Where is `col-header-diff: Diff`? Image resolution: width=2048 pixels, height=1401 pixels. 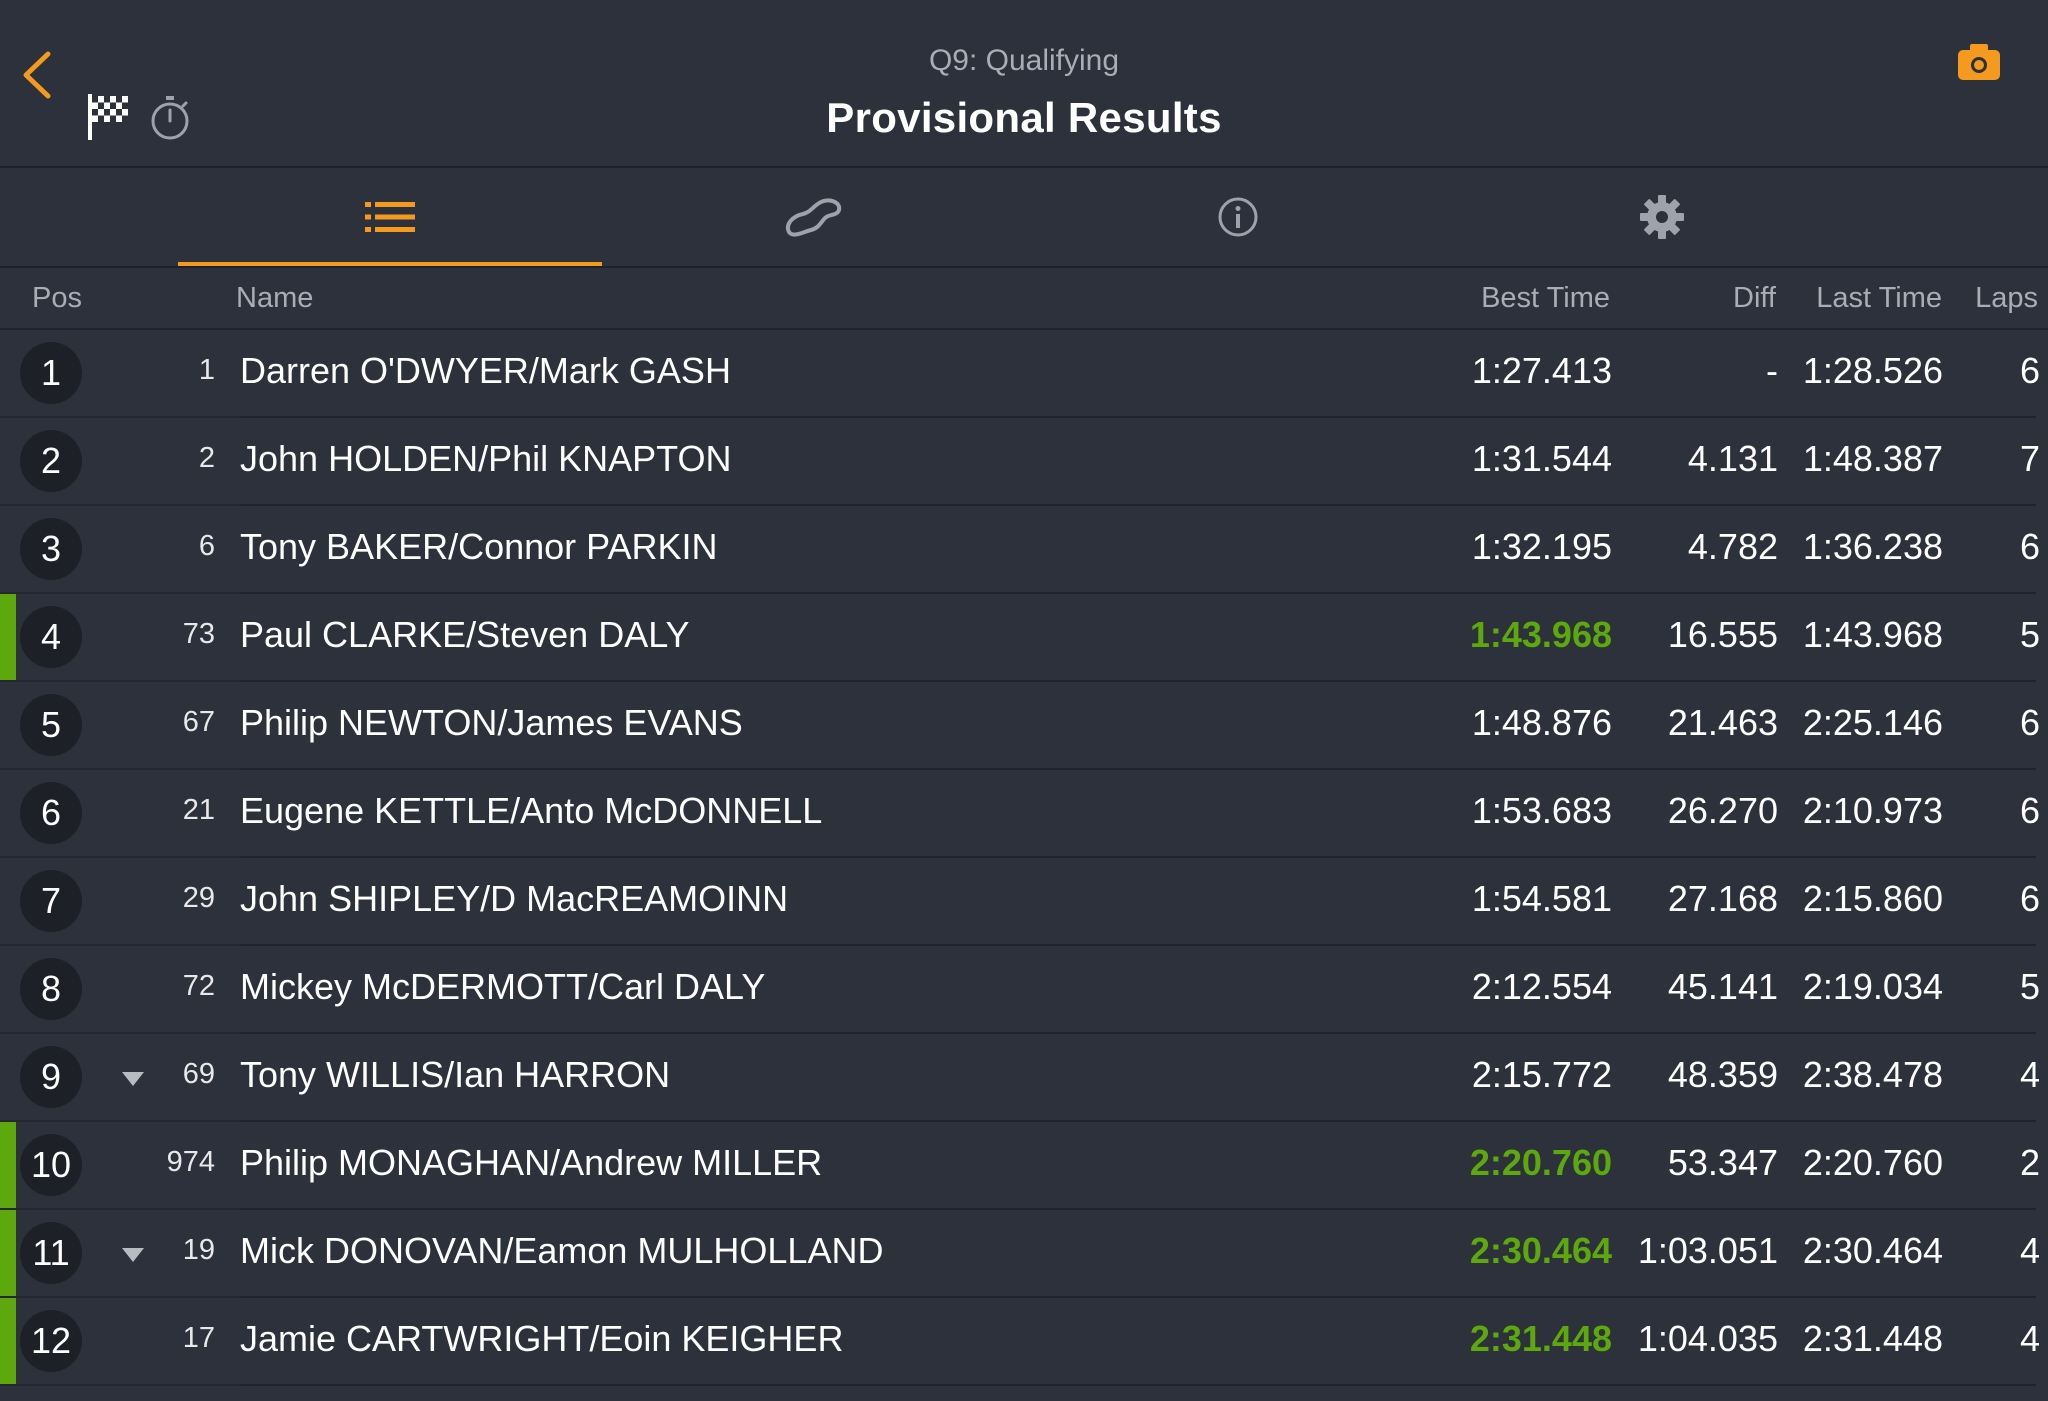 col-header-diff: Diff is located at coordinates (1754, 298).